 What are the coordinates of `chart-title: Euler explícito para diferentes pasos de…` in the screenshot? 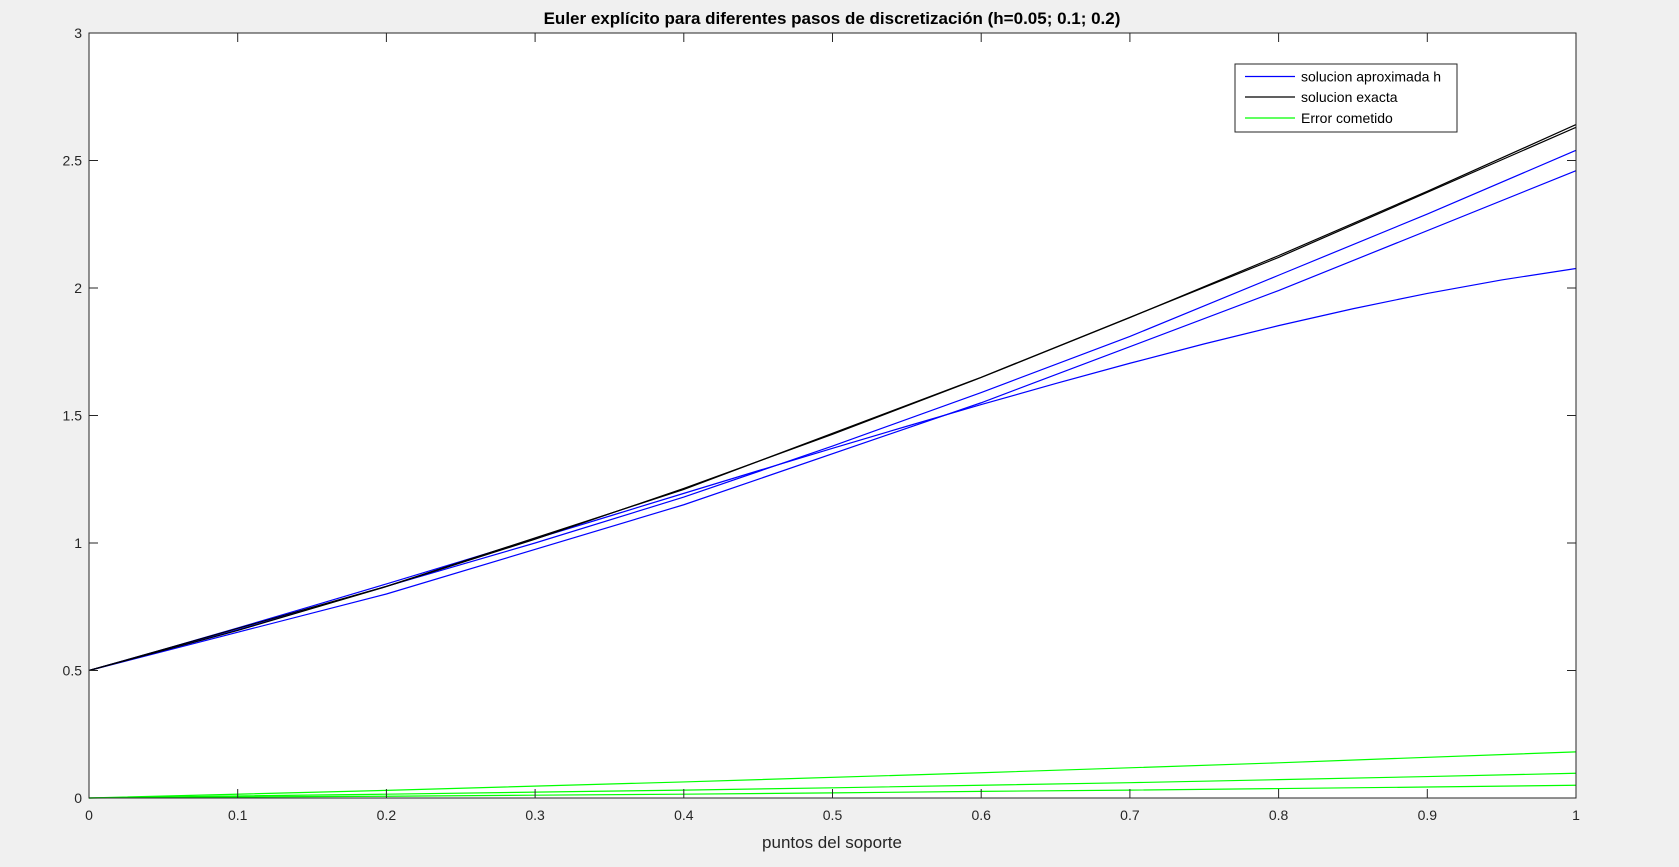 It's located at (832, 18).